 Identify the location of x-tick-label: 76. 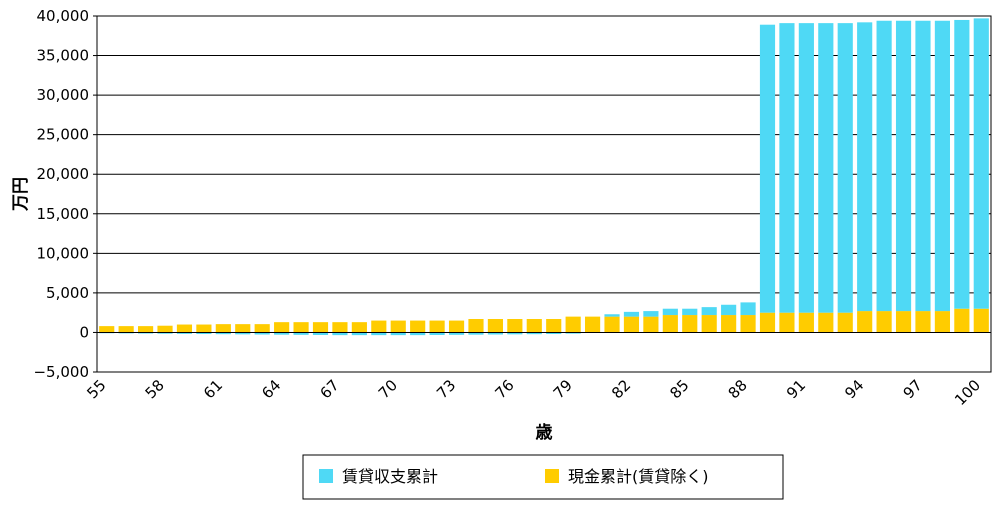
(504, 389).